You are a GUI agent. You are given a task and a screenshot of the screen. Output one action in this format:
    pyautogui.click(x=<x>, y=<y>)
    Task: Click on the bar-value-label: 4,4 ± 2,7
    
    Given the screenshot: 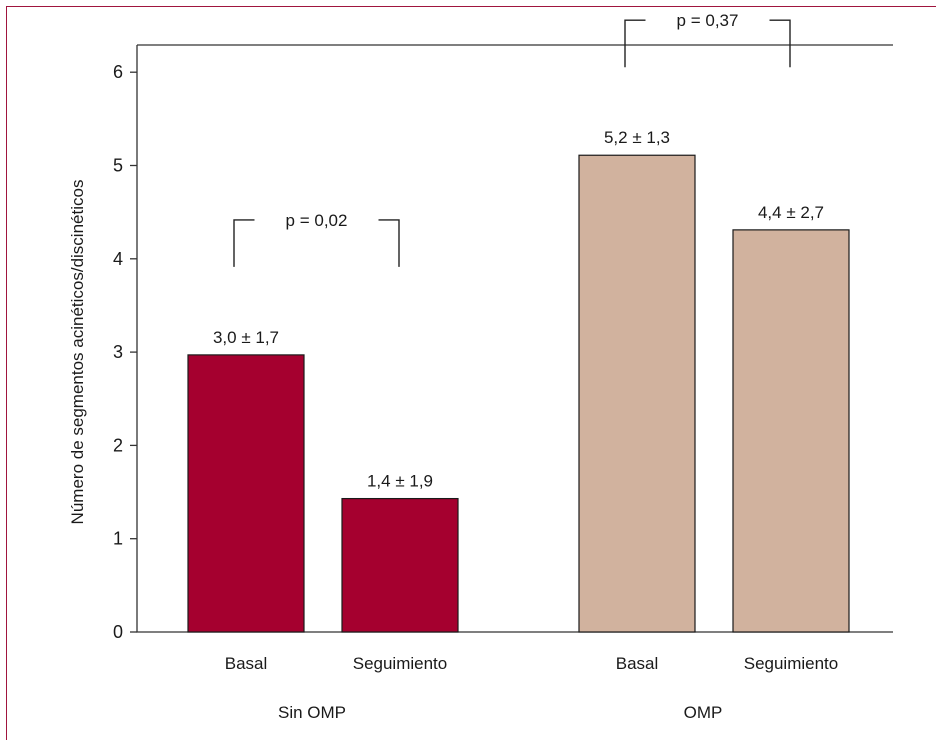 What is the action you would take?
    pyautogui.click(x=791, y=212)
    